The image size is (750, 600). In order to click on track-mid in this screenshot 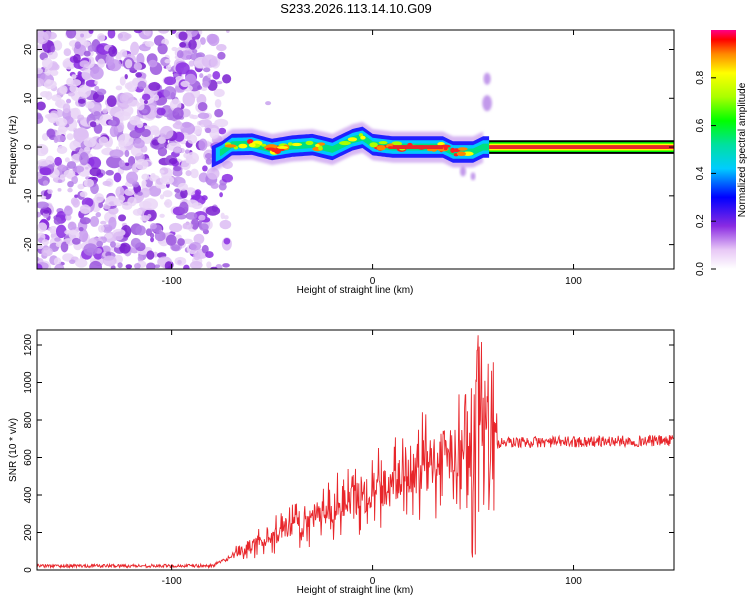, I will do `click(352, 146)`.